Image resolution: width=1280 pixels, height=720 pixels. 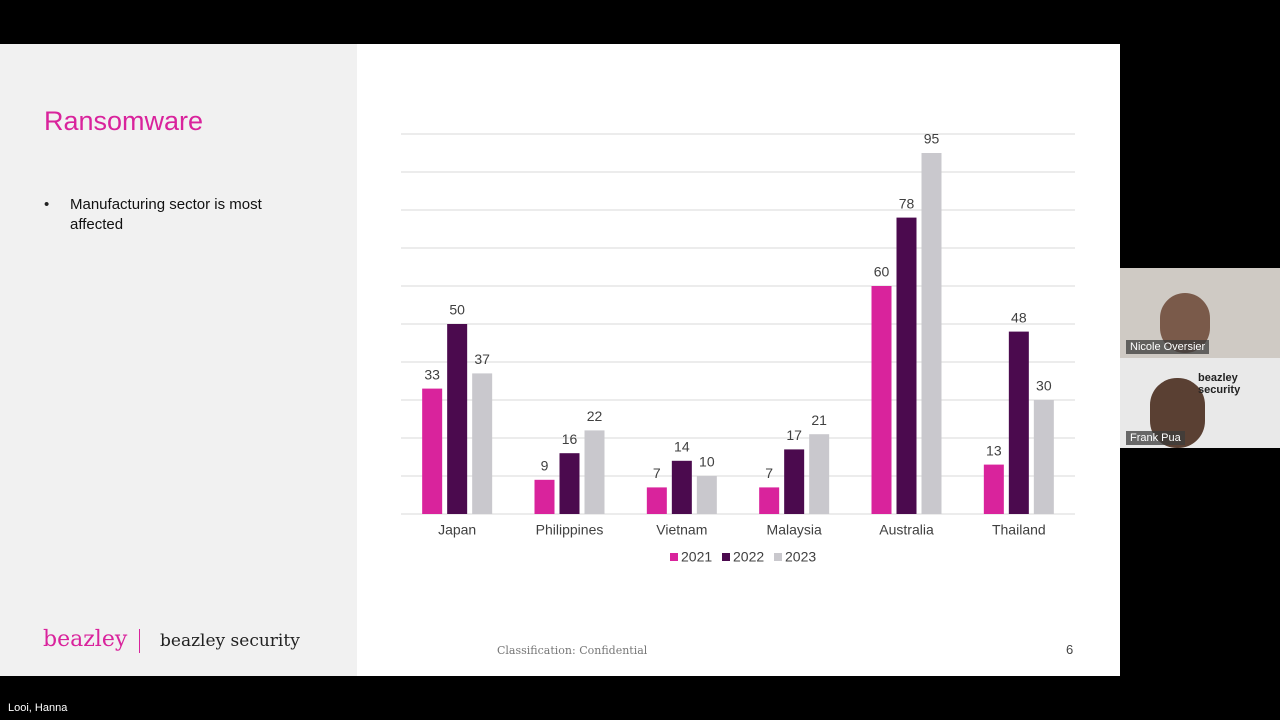 I want to click on value-label: 9, so click(x=545, y=466).